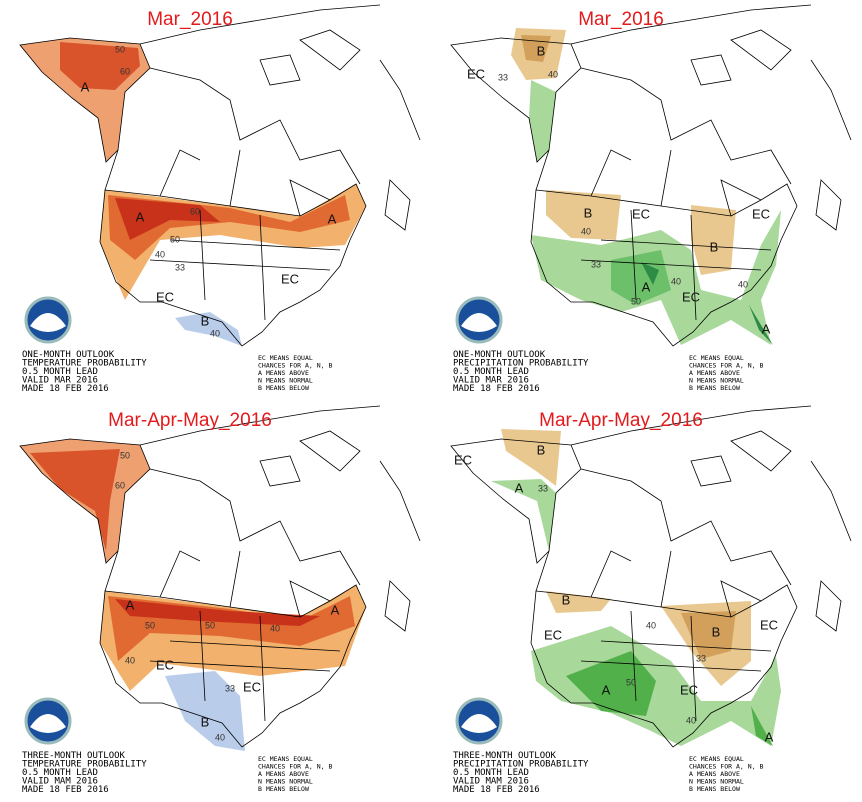 The width and height of the screenshot is (862, 802). I want to click on legend-line: N MEANS NORMAL, so click(285, 381).